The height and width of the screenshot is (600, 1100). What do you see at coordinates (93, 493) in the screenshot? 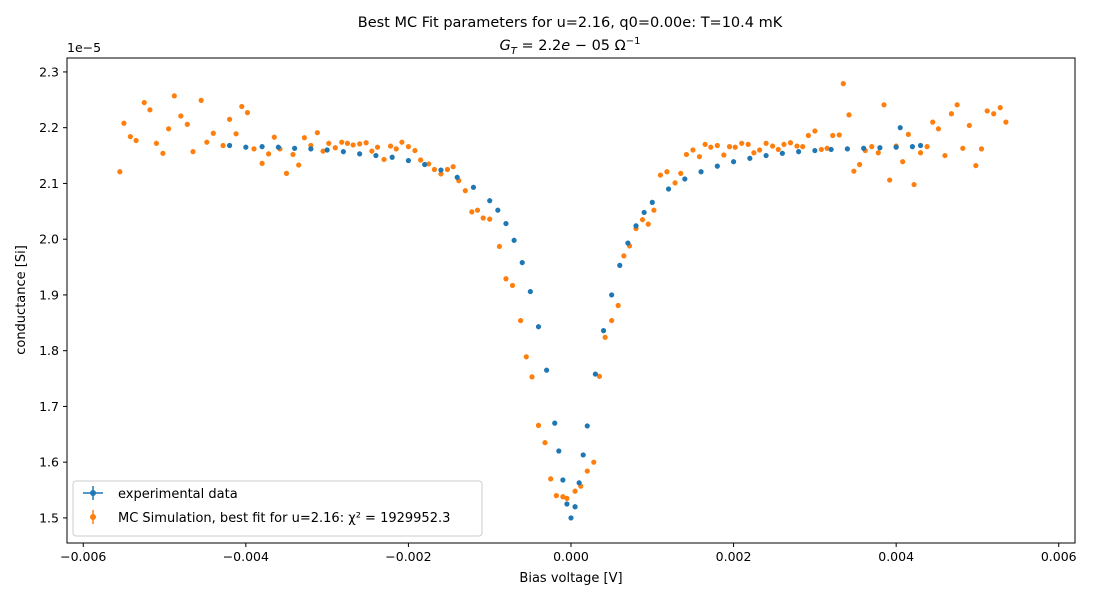
I see `legend-marker-experimental` at bounding box center [93, 493].